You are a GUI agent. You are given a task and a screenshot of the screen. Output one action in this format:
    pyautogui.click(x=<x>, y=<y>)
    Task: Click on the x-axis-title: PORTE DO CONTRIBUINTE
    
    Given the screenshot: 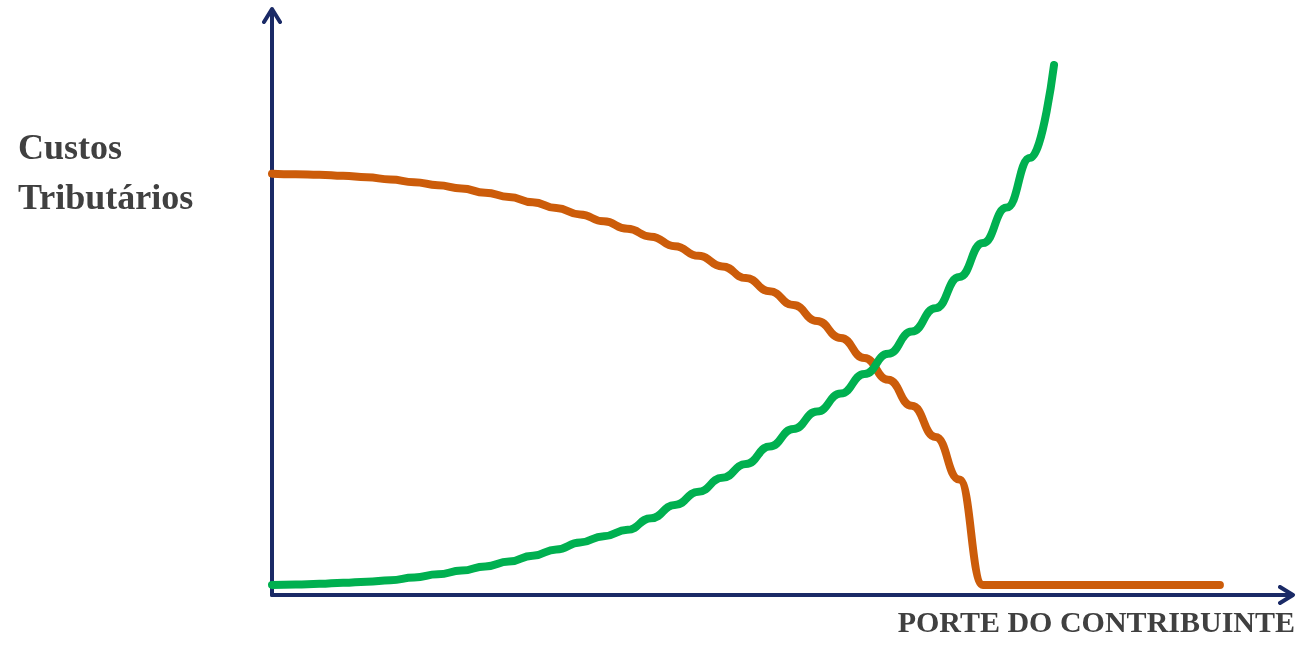 What is the action you would take?
    pyautogui.click(x=1096, y=621)
    